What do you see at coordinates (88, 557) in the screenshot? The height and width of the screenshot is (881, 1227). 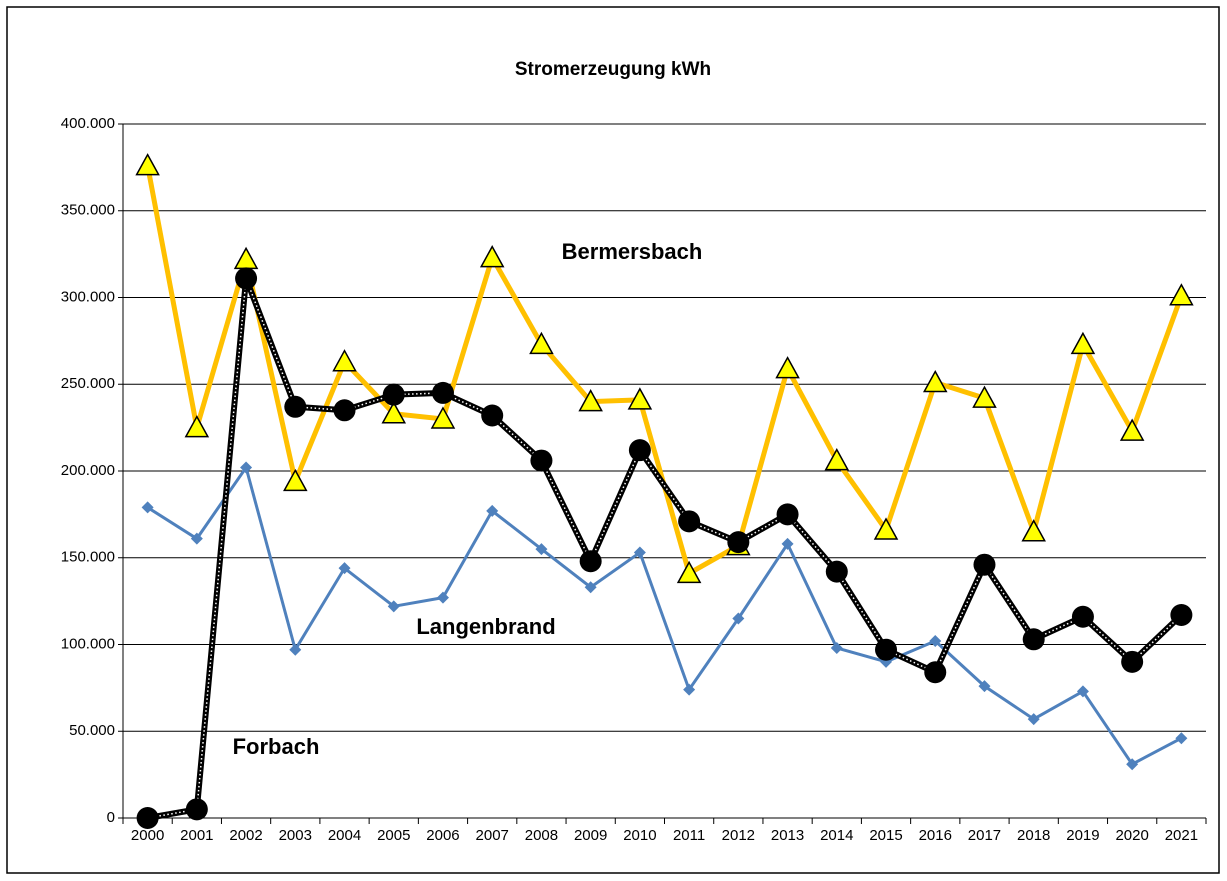 I see `y-tick-label: 150.000` at bounding box center [88, 557].